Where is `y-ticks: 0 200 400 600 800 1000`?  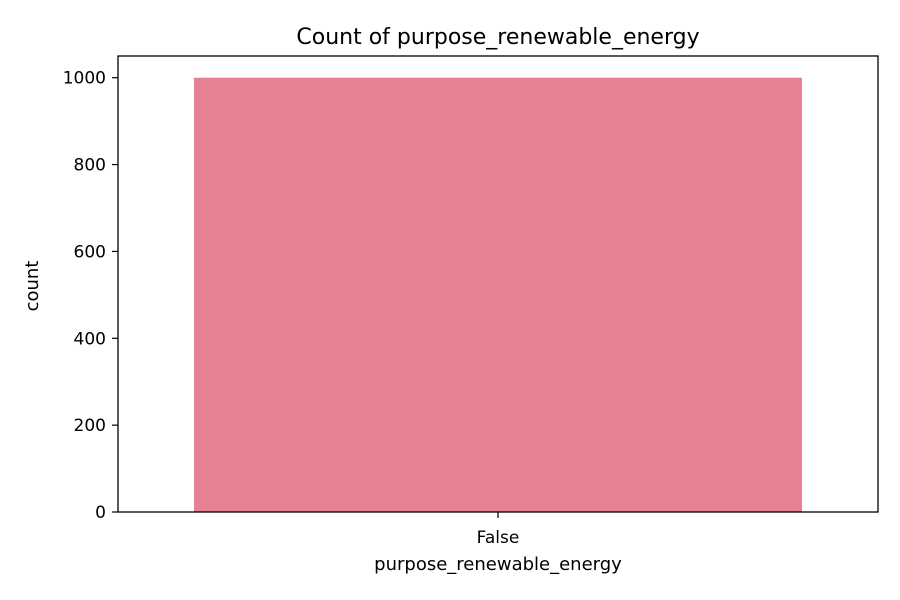 y-ticks: 0 200 400 600 800 1000 is located at coordinates (90, 296).